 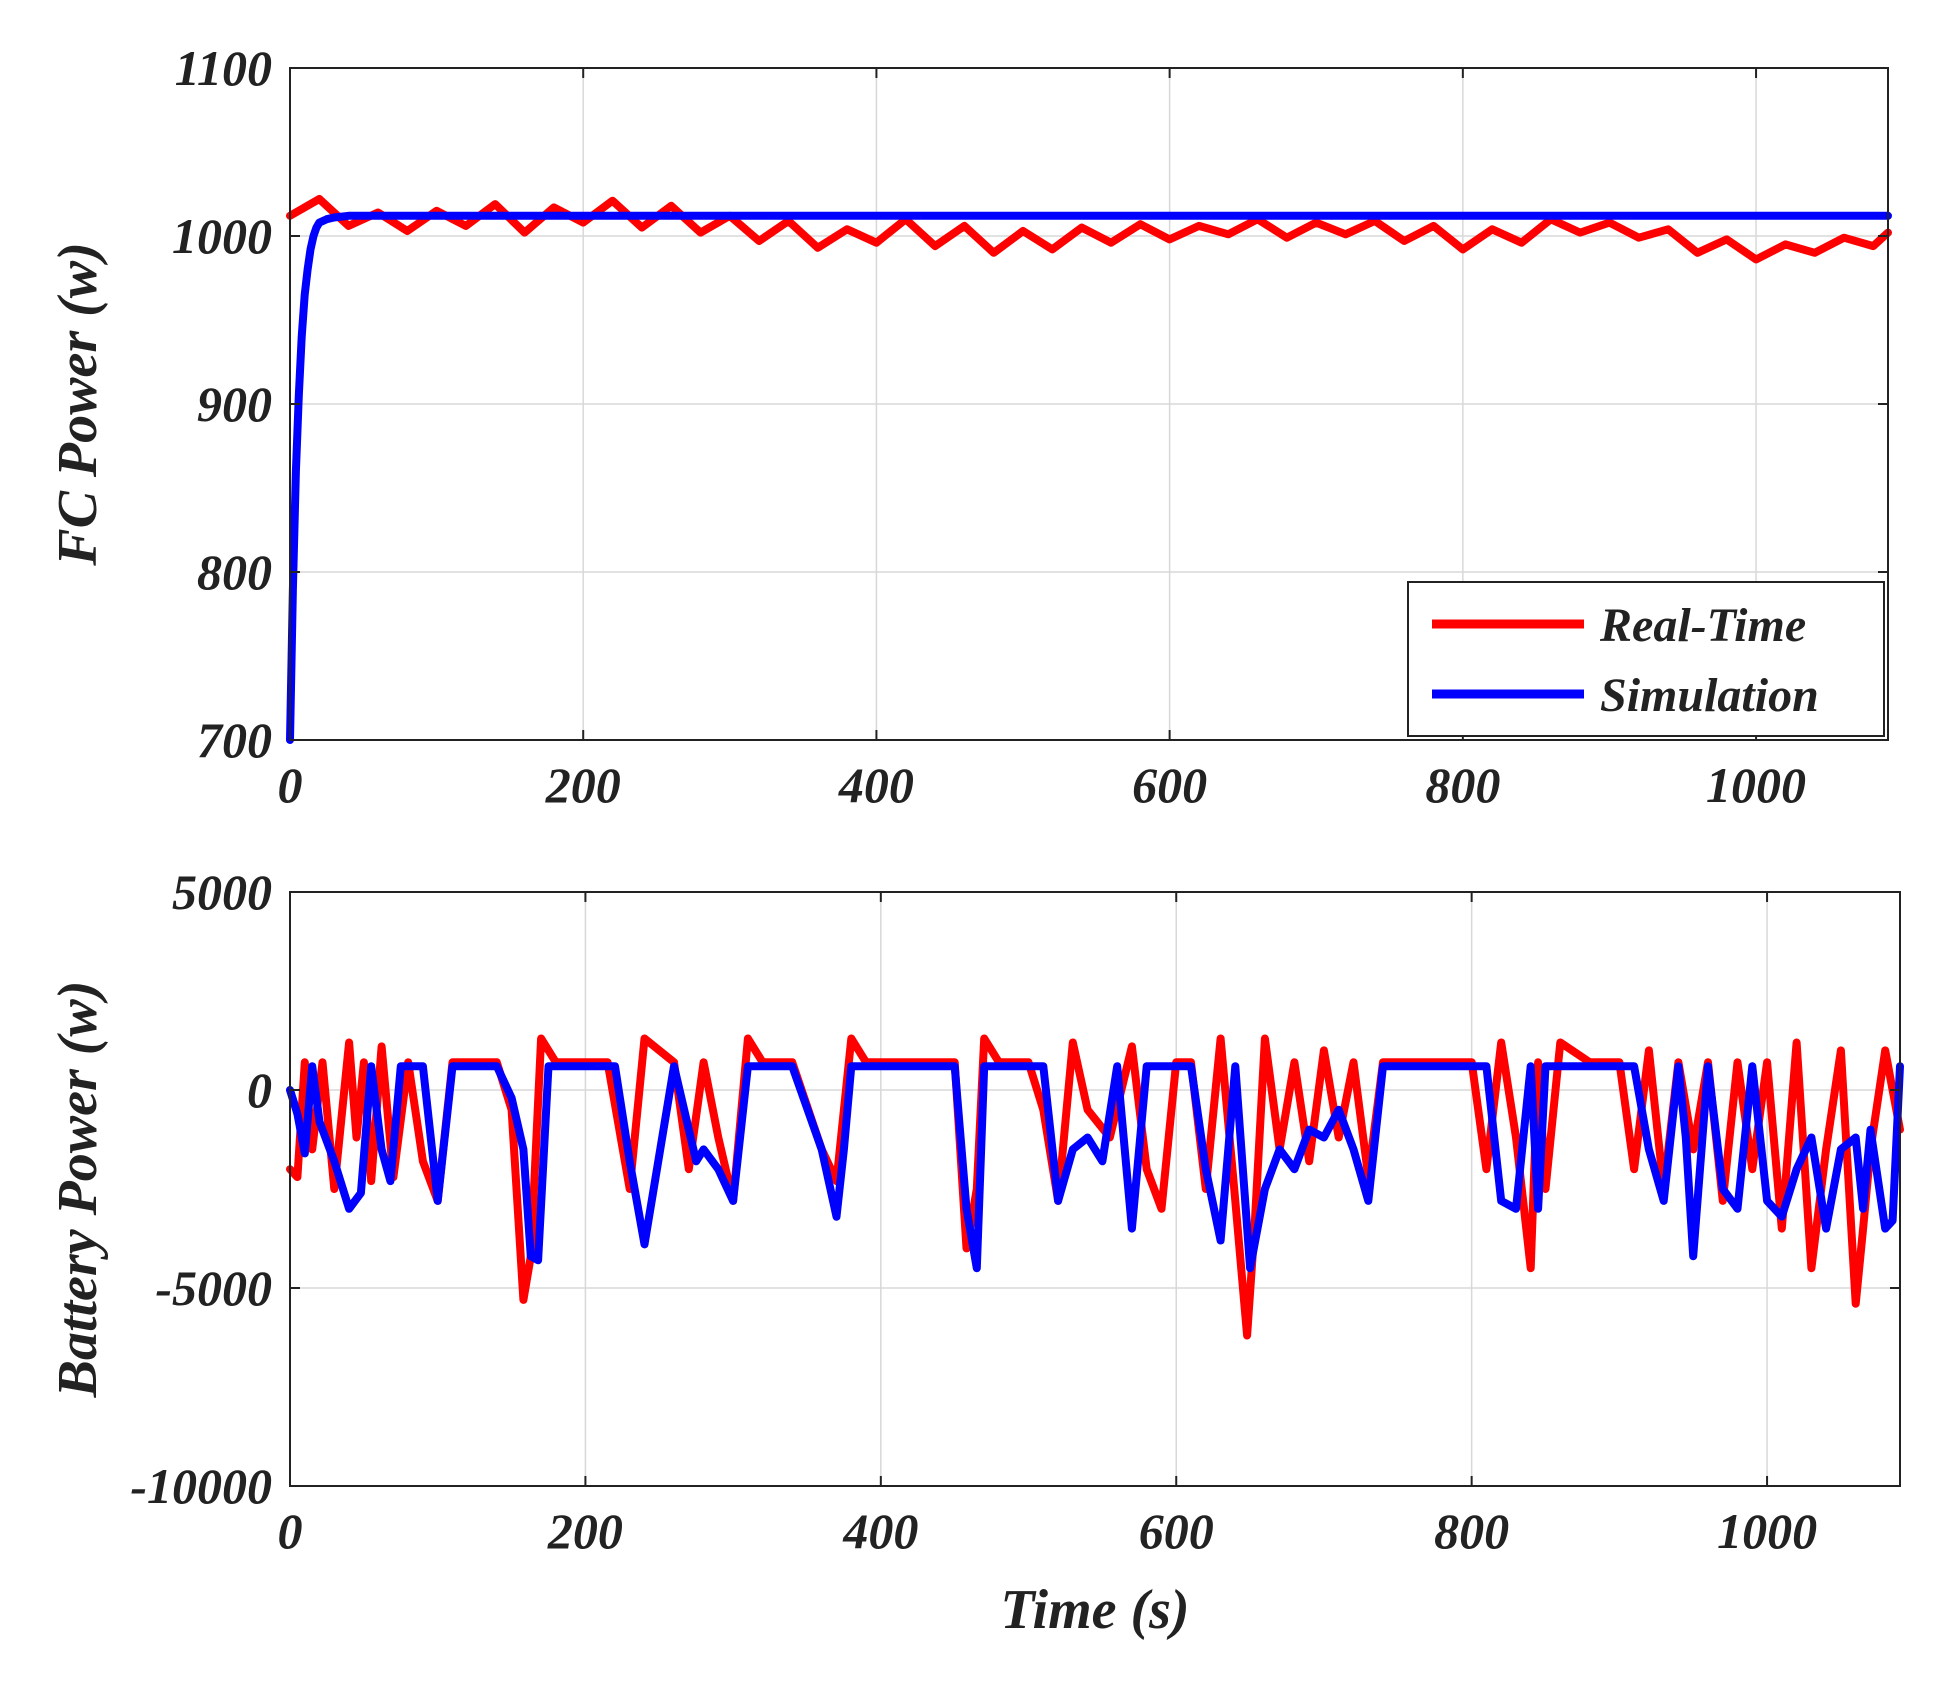 I want to click on y-tick-label: -5000, so click(x=213, y=1288).